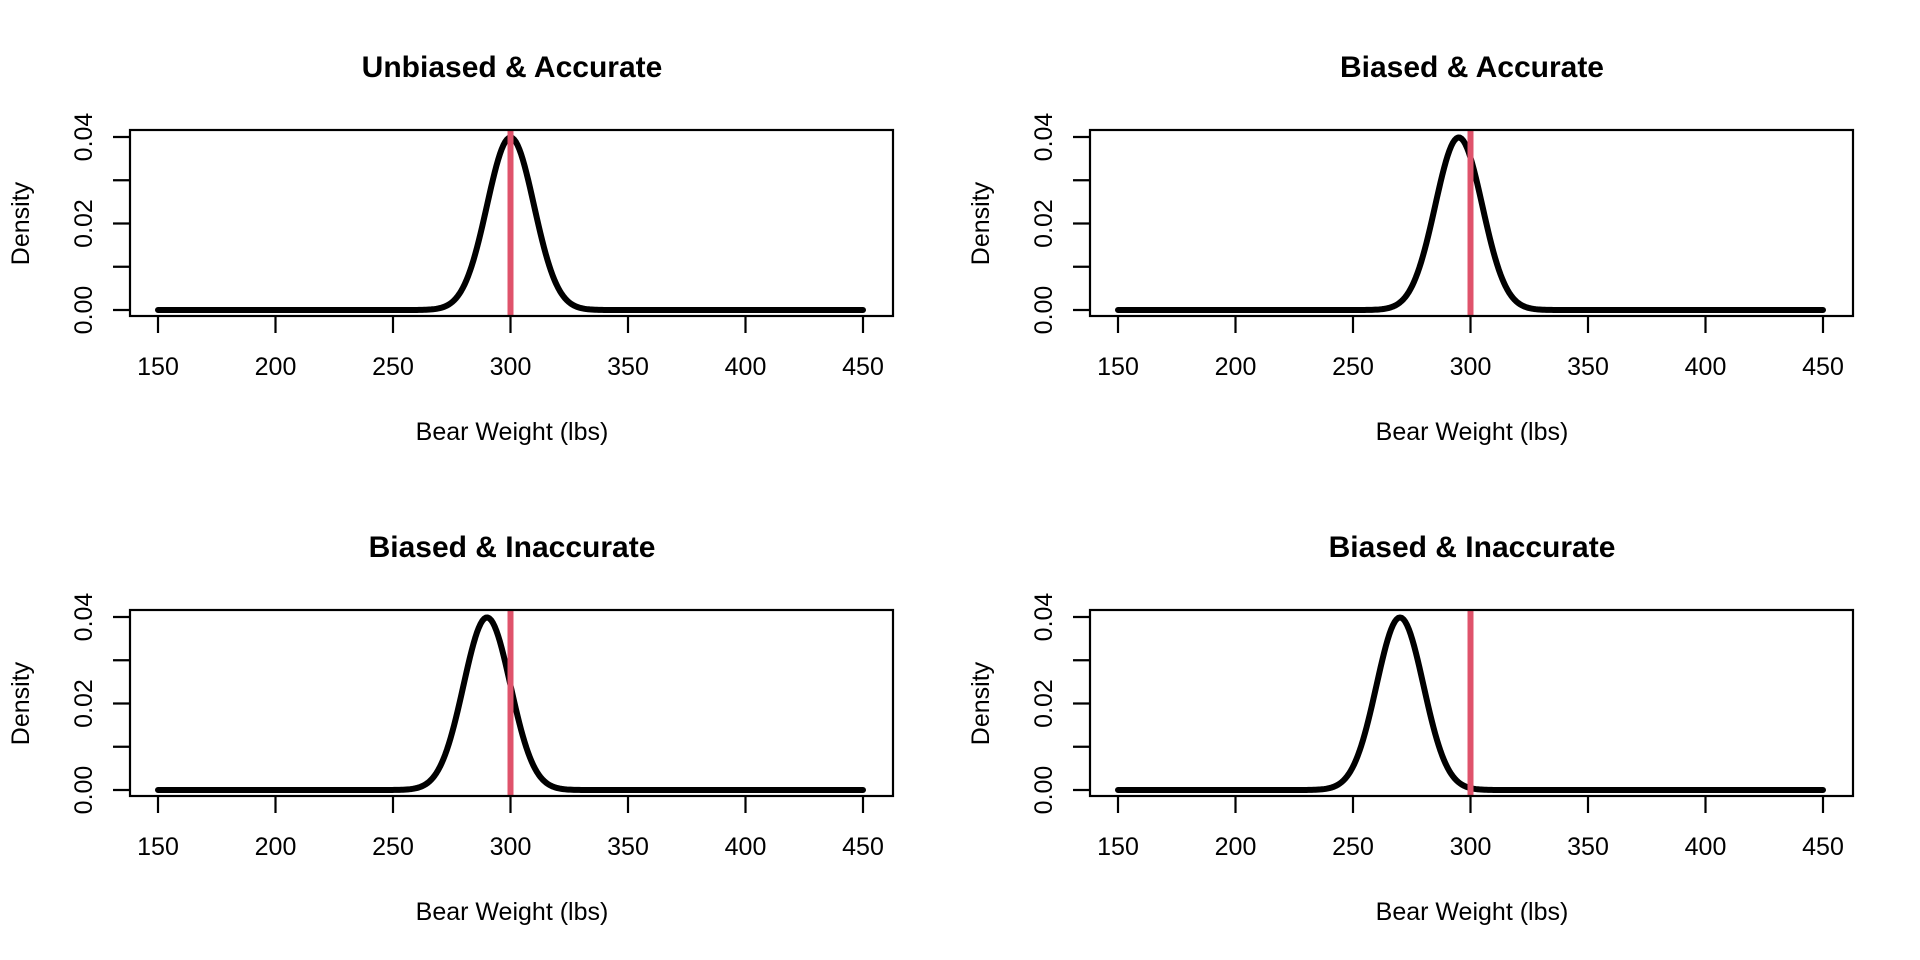 This screenshot has width=1920, height=960. What do you see at coordinates (1472, 67) in the screenshot?
I see `chart-title: Biased & Accurate` at bounding box center [1472, 67].